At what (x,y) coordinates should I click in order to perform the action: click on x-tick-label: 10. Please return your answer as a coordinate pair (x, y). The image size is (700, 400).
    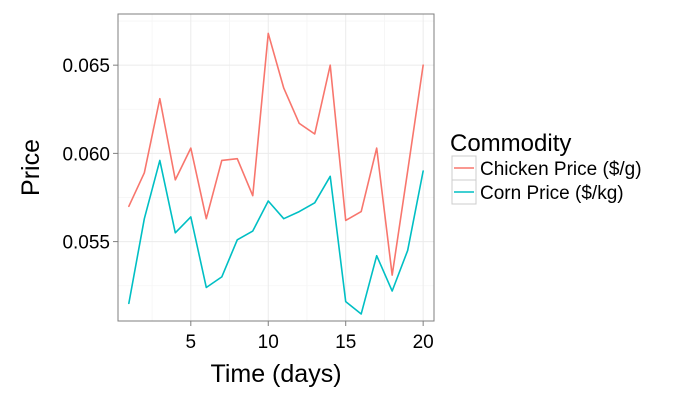
    Looking at the image, I should click on (268, 342).